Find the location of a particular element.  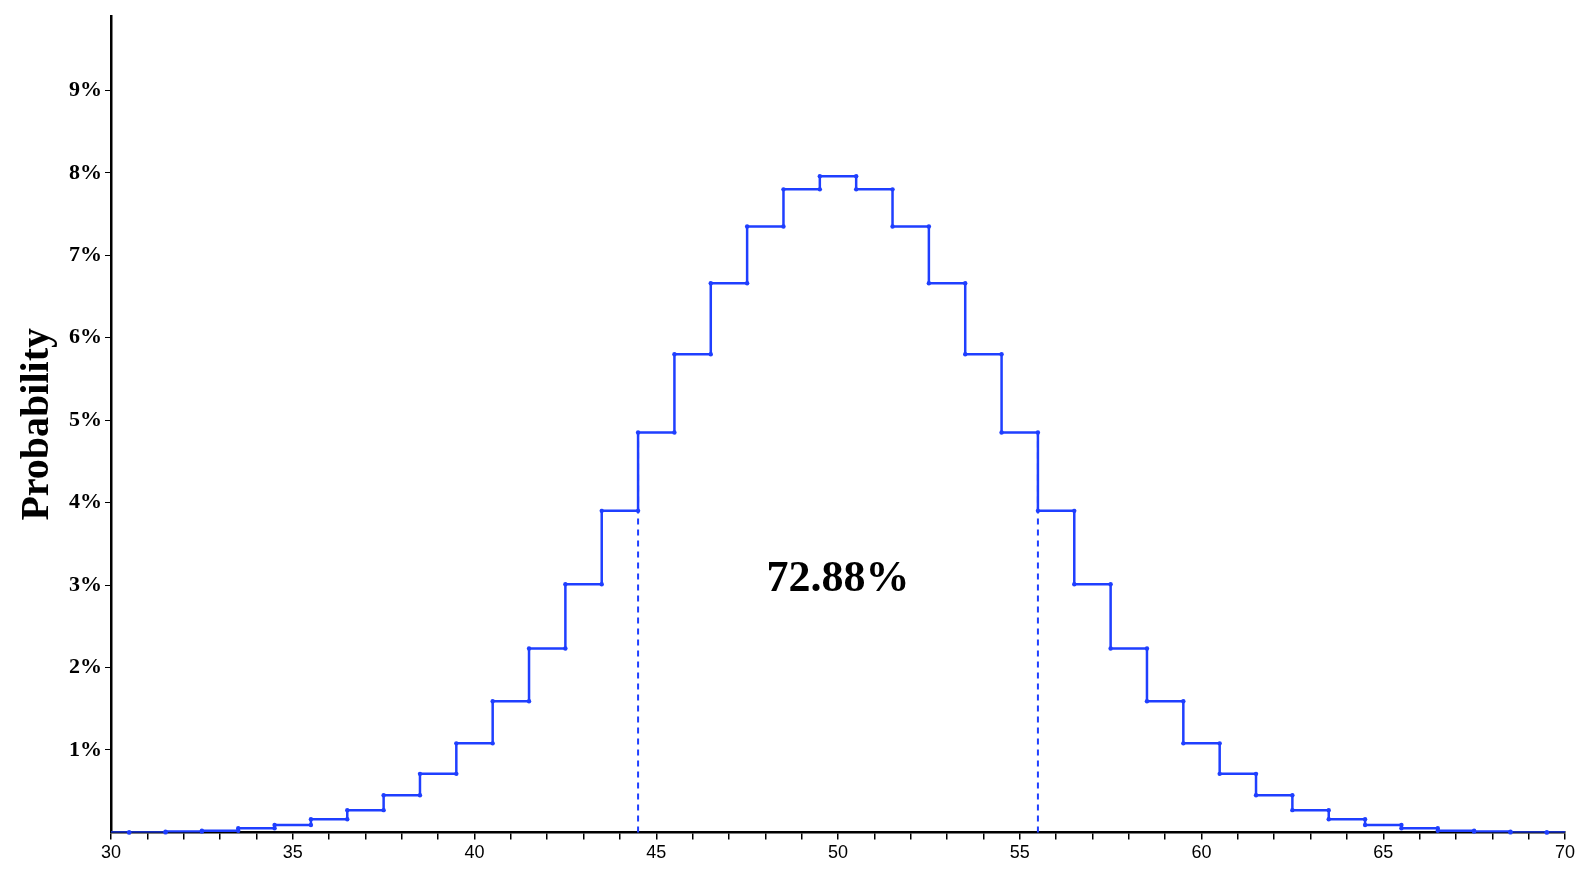

y-tick-label: 6% is located at coordinates (85, 336).